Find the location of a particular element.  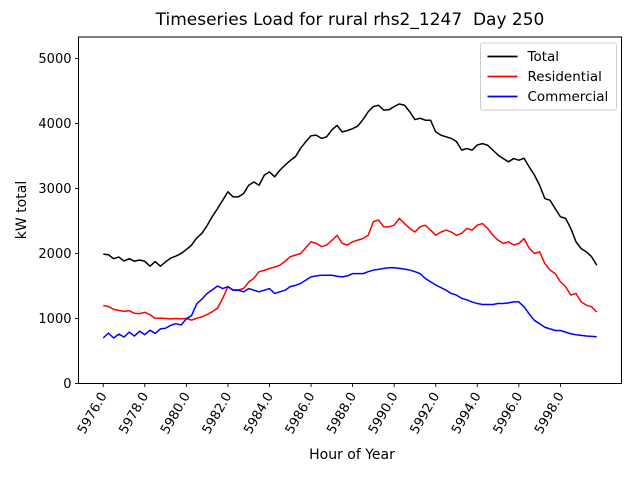

y-tick-label: 1000 is located at coordinates (54, 319).